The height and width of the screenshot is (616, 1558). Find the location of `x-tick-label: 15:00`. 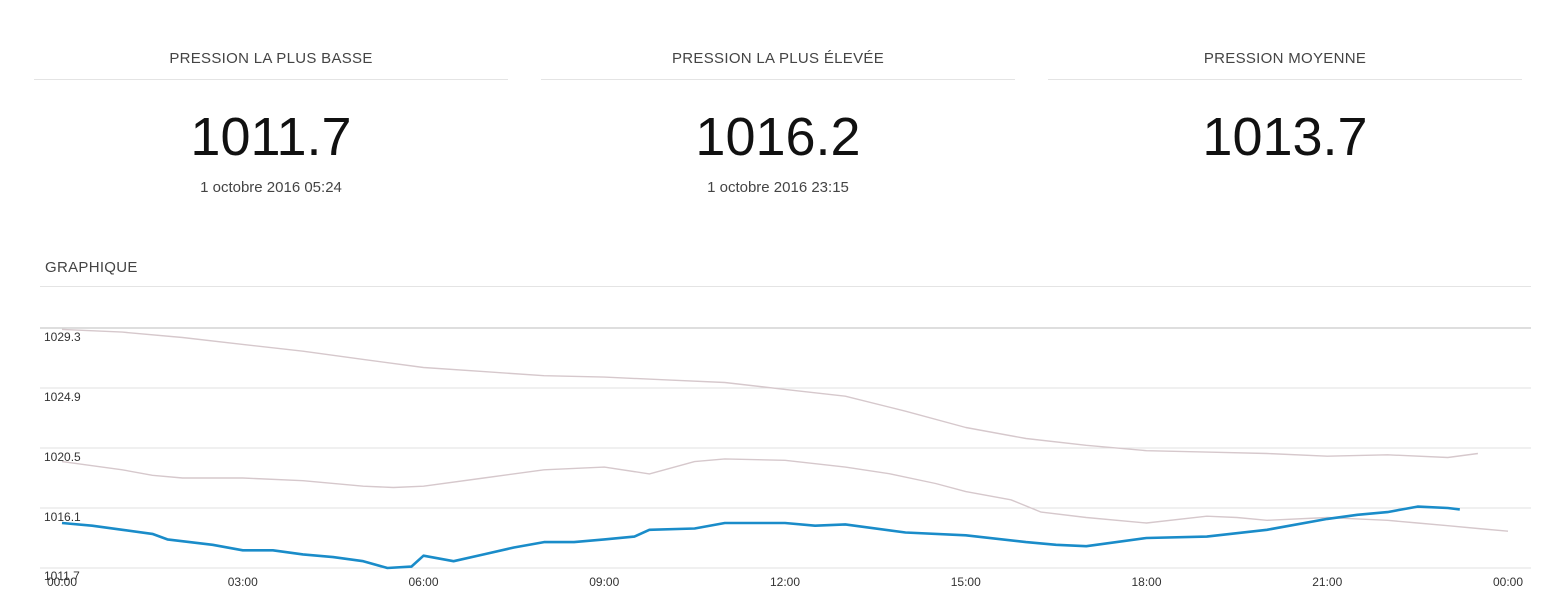

x-tick-label: 15:00 is located at coordinates (966, 582).